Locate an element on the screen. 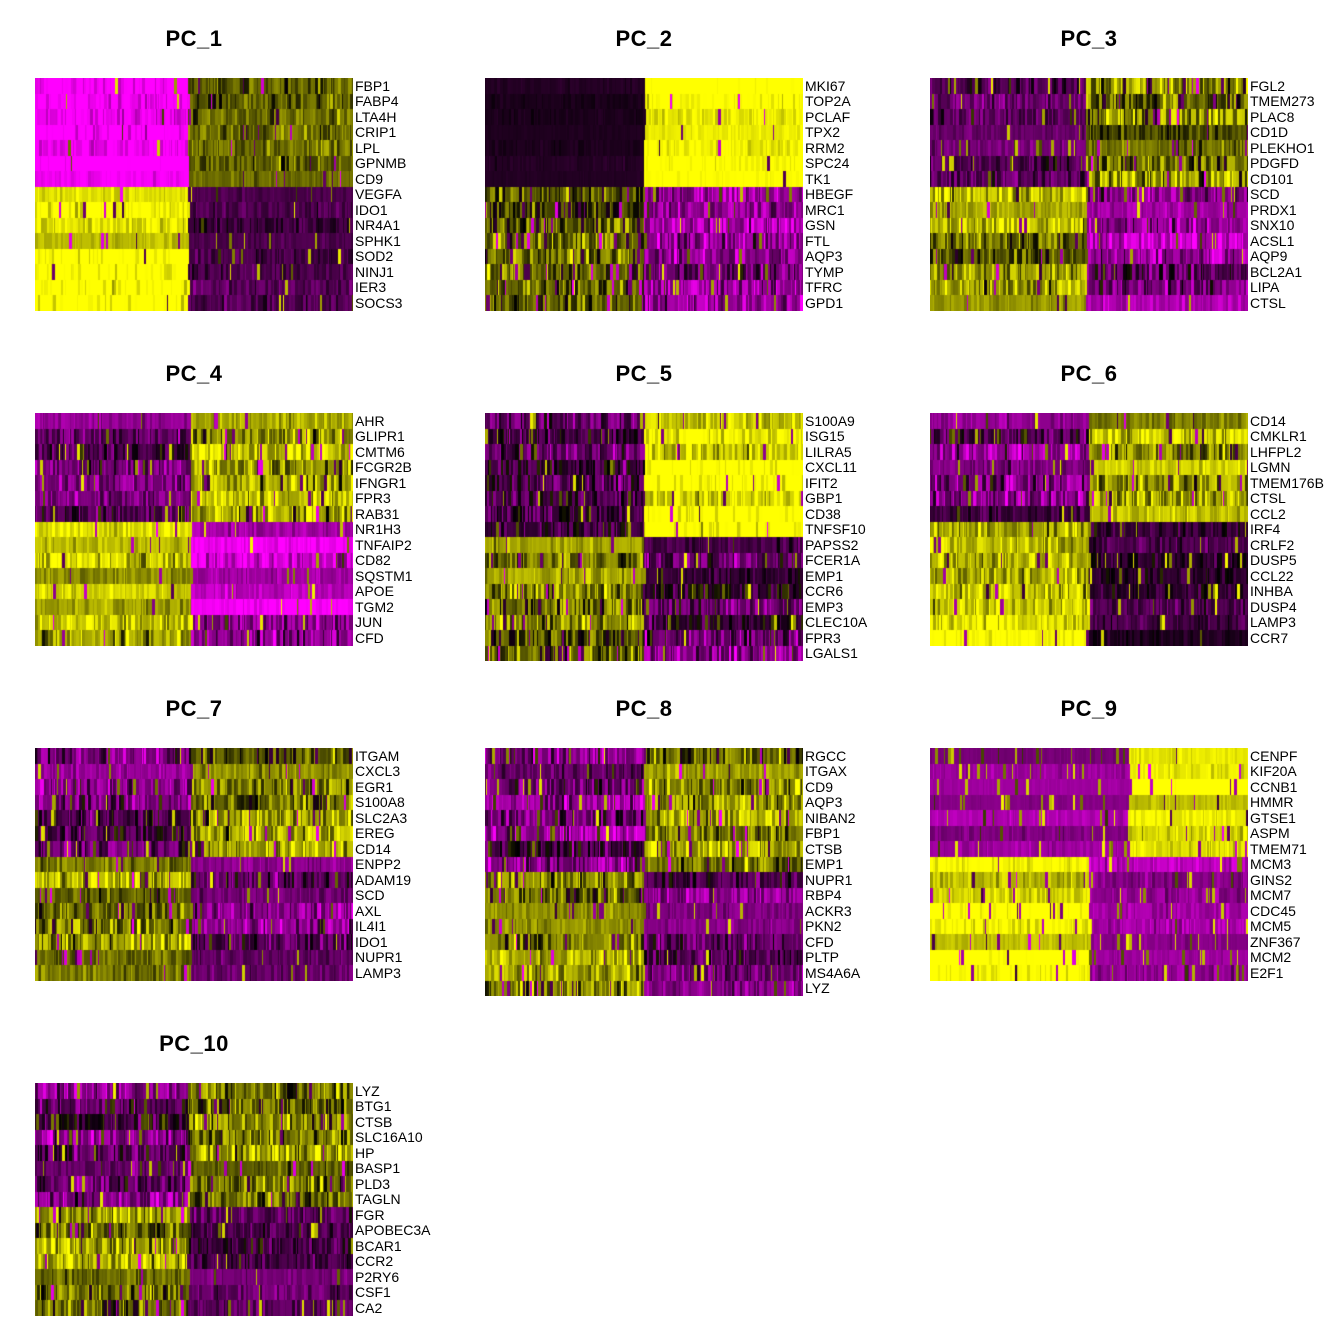 The image size is (1344, 1344). gene-label: JUN is located at coordinates (369, 622).